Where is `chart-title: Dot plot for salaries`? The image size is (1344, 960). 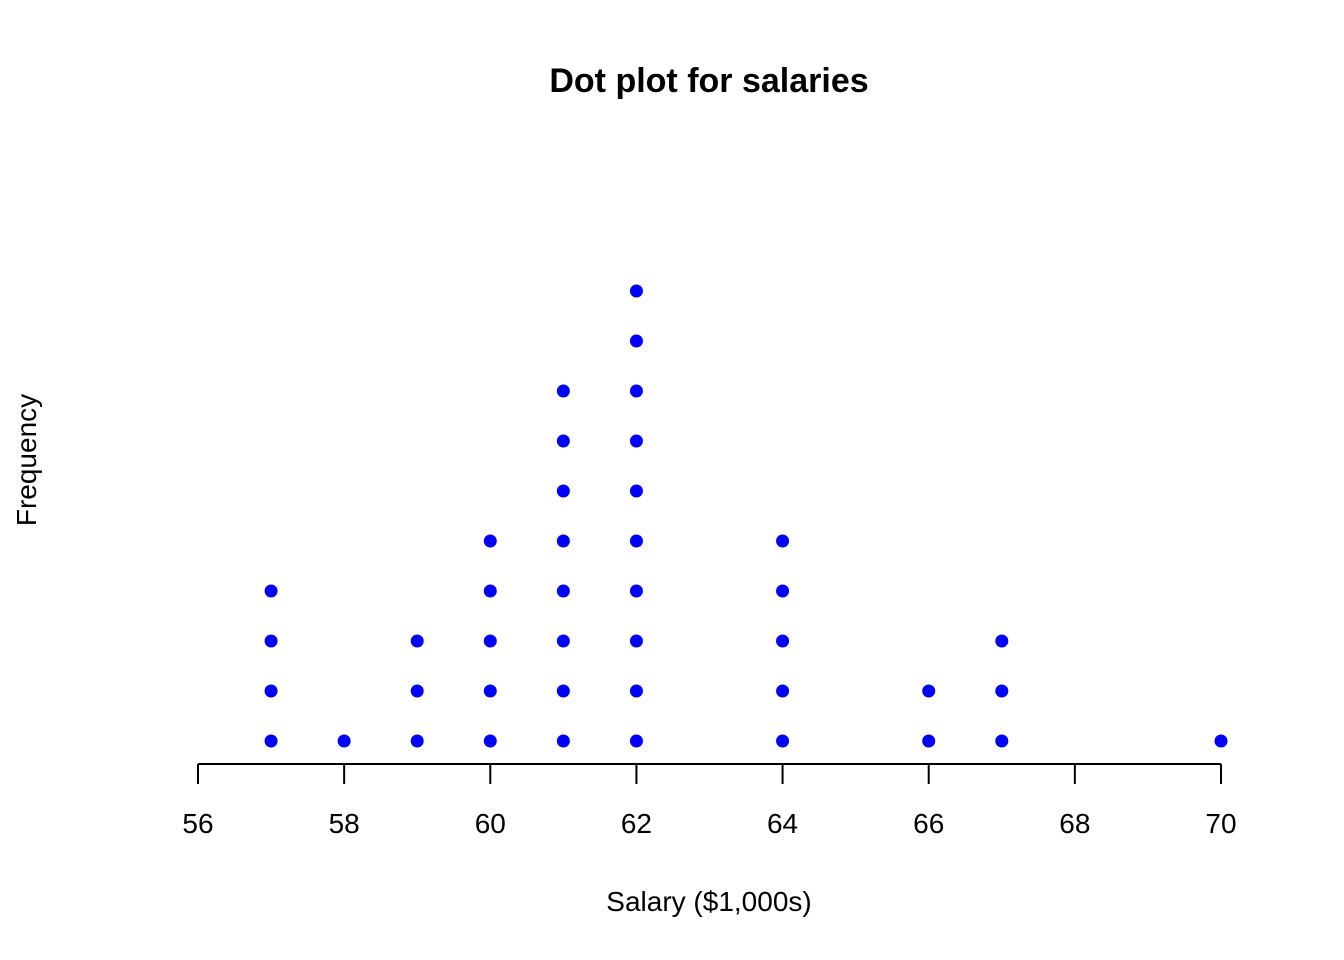 chart-title: Dot plot for salaries is located at coordinates (708, 81).